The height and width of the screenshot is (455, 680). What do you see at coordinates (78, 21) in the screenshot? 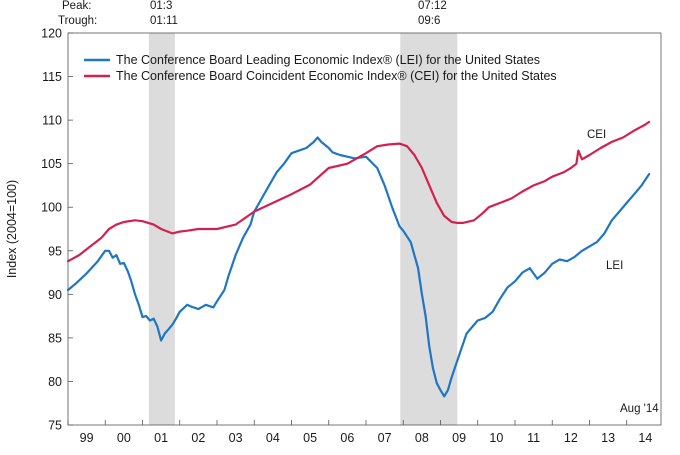
I see `trough-label: Trough:` at bounding box center [78, 21].